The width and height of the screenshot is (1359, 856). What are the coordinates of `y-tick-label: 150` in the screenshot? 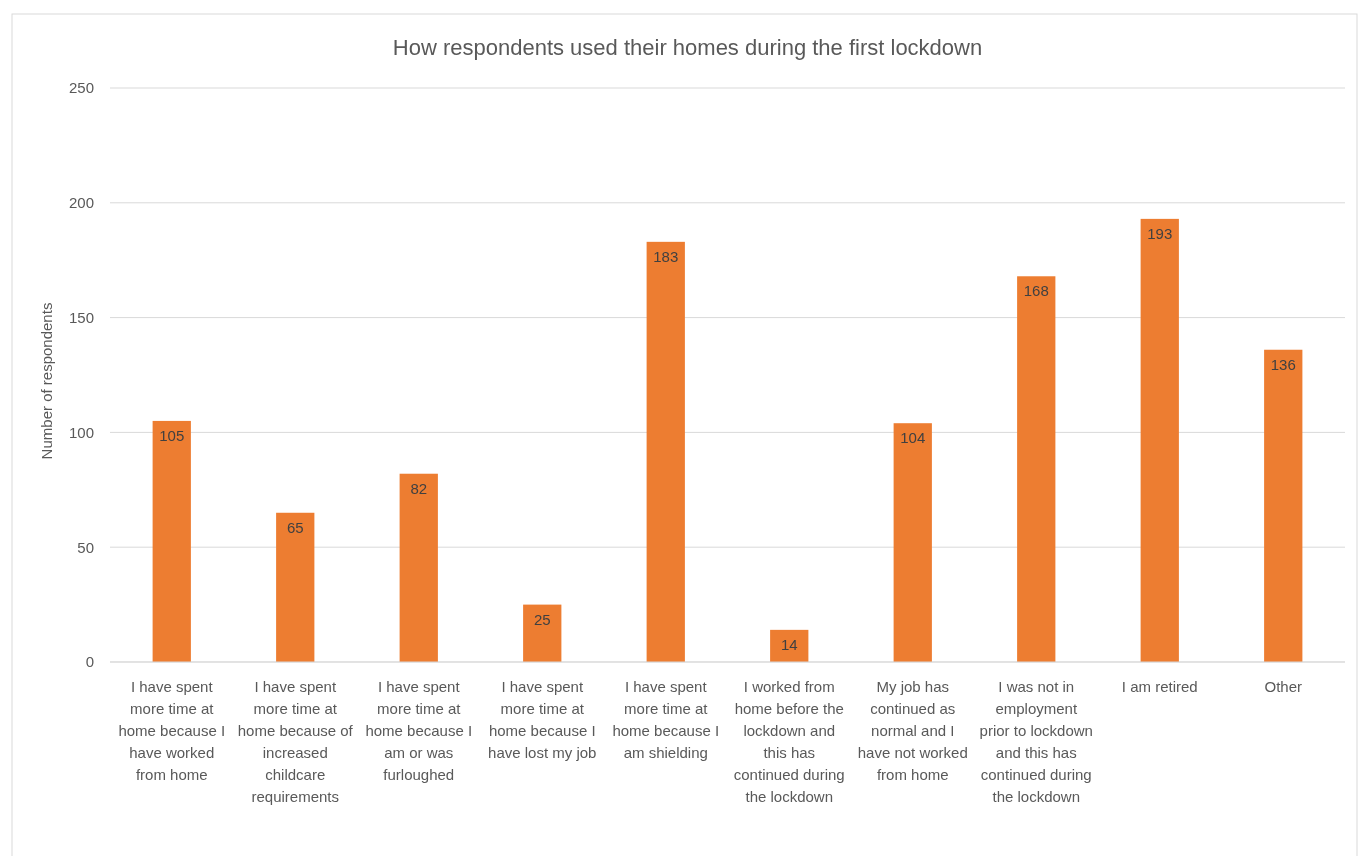 It's located at (81, 317).